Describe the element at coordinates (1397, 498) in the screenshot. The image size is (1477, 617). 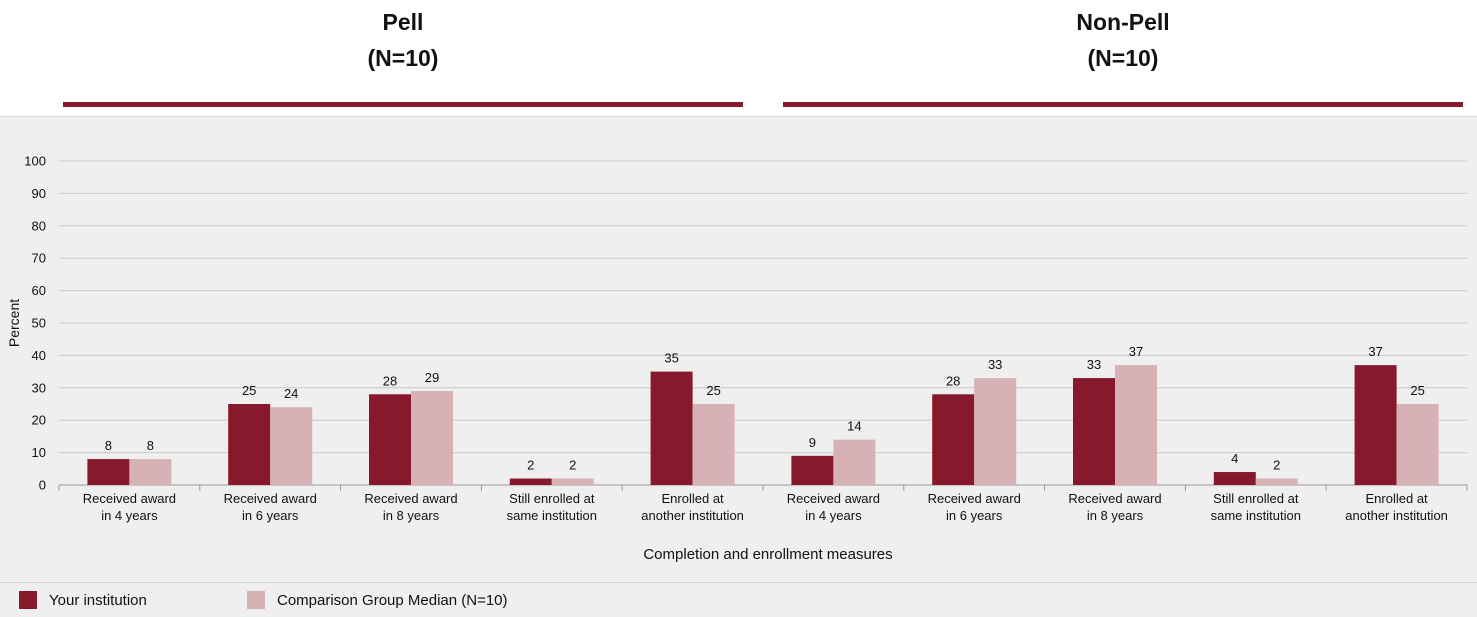
I see `x-tick-label-9-0: Enrolled at` at that location.